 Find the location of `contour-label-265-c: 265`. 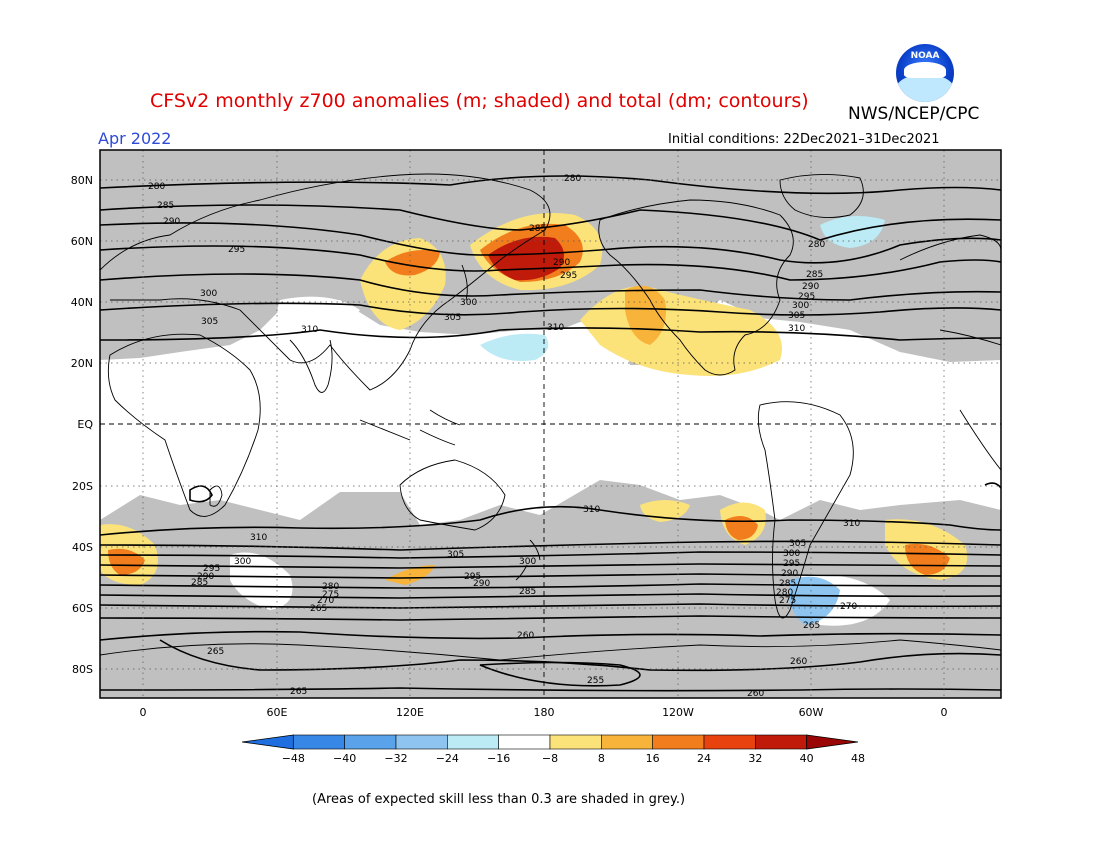

contour-label-265-c: 265 is located at coordinates (298, 692).